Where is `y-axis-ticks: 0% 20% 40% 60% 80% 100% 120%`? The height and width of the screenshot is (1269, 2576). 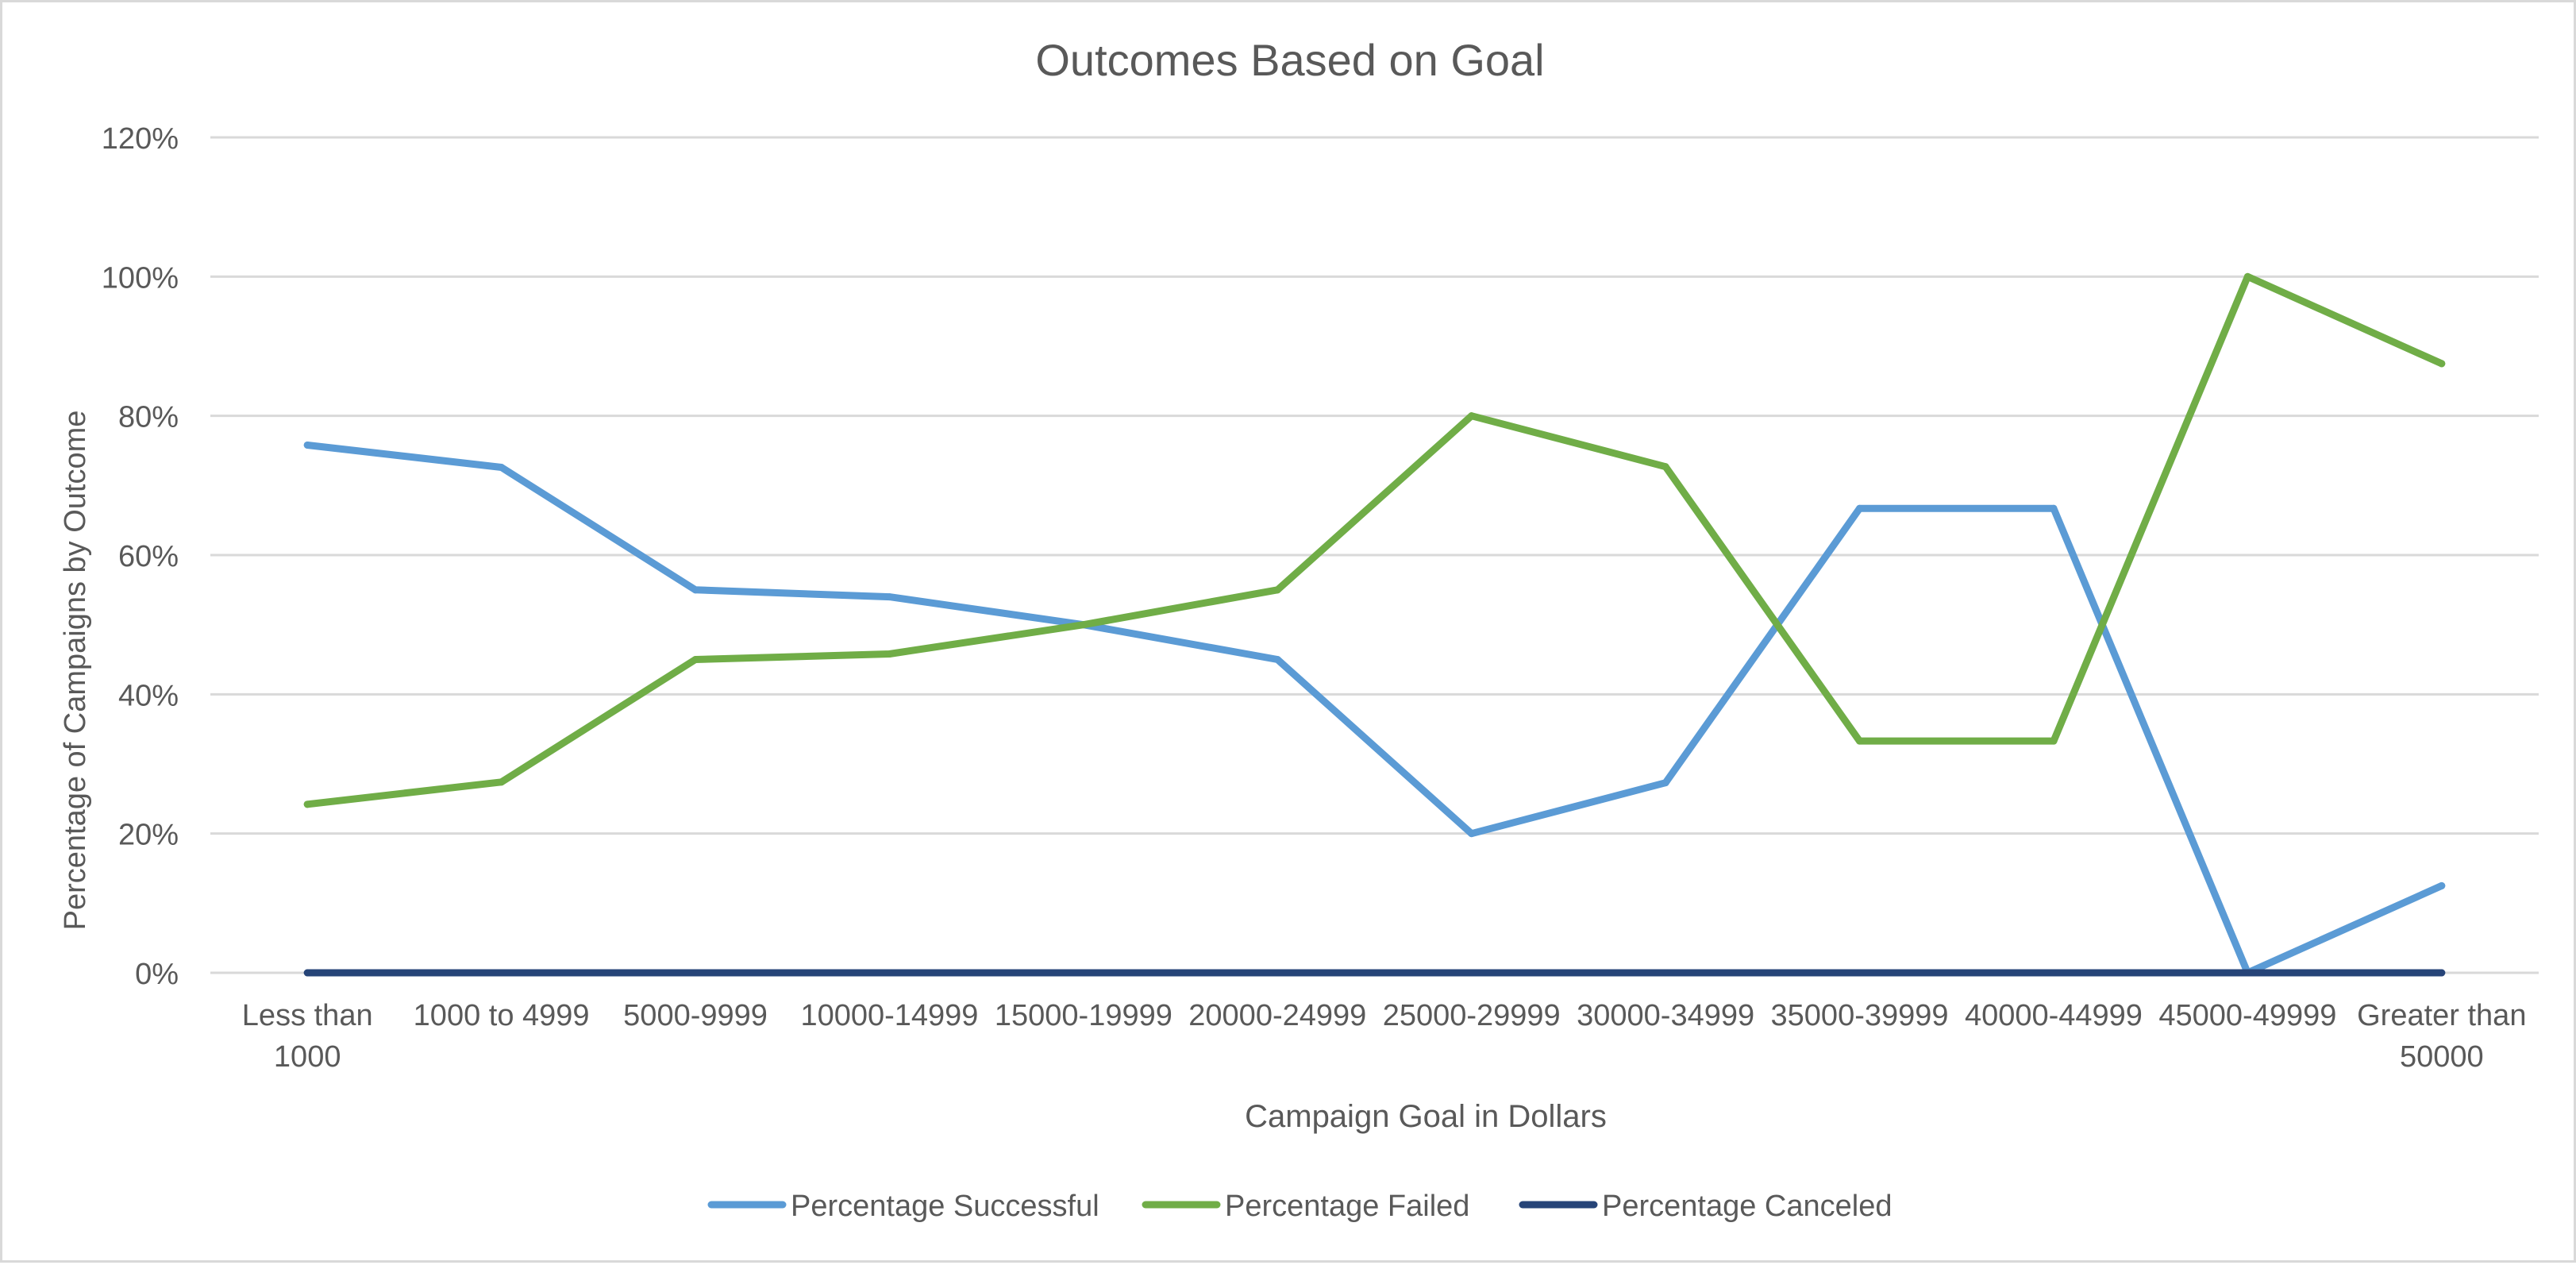
y-axis-ticks: 0% 20% 40% 60% 80% 100% 120% is located at coordinates (140, 556).